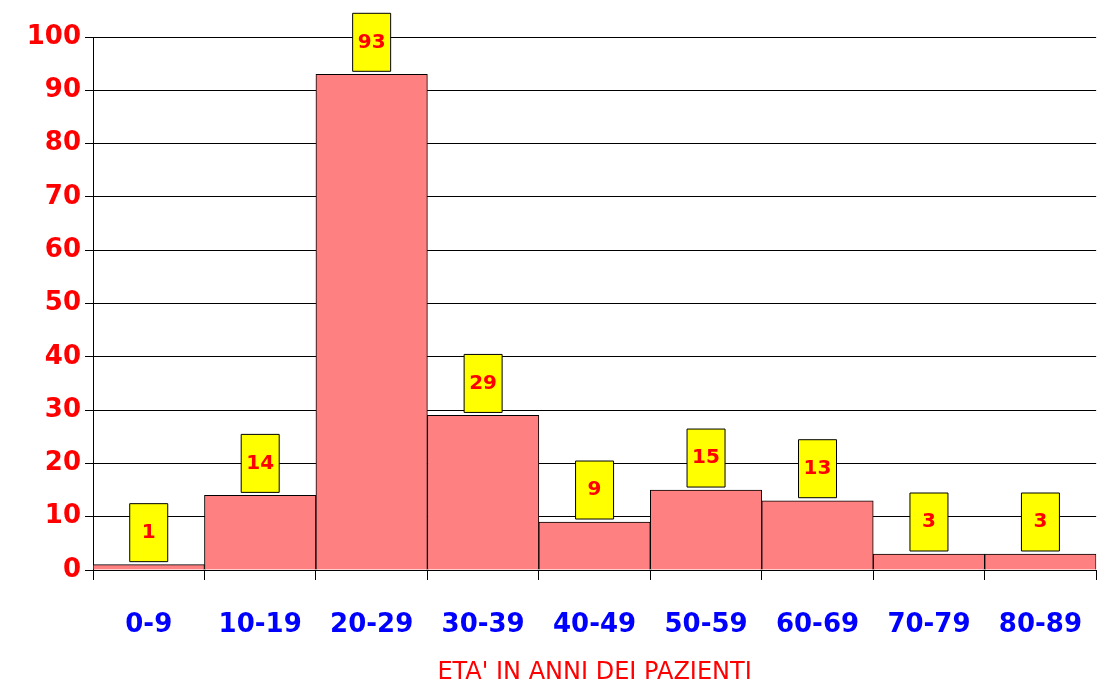  What do you see at coordinates (1040, 623) in the screenshot?
I see `x-tick-label: 80-89` at bounding box center [1040, 623].